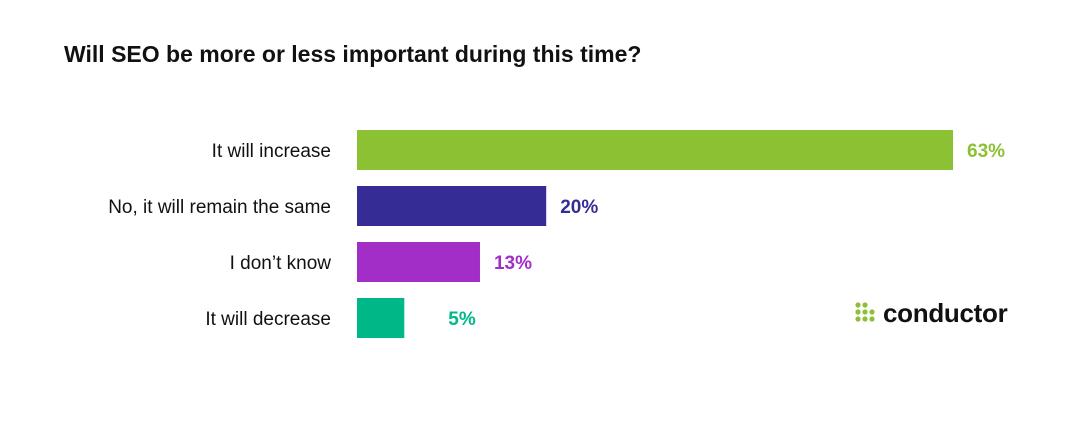 The image size is (1088, 422). Describe the element at coordinates (281, 263) in the screenshot. I see `category-label: I don’t know` at that location.